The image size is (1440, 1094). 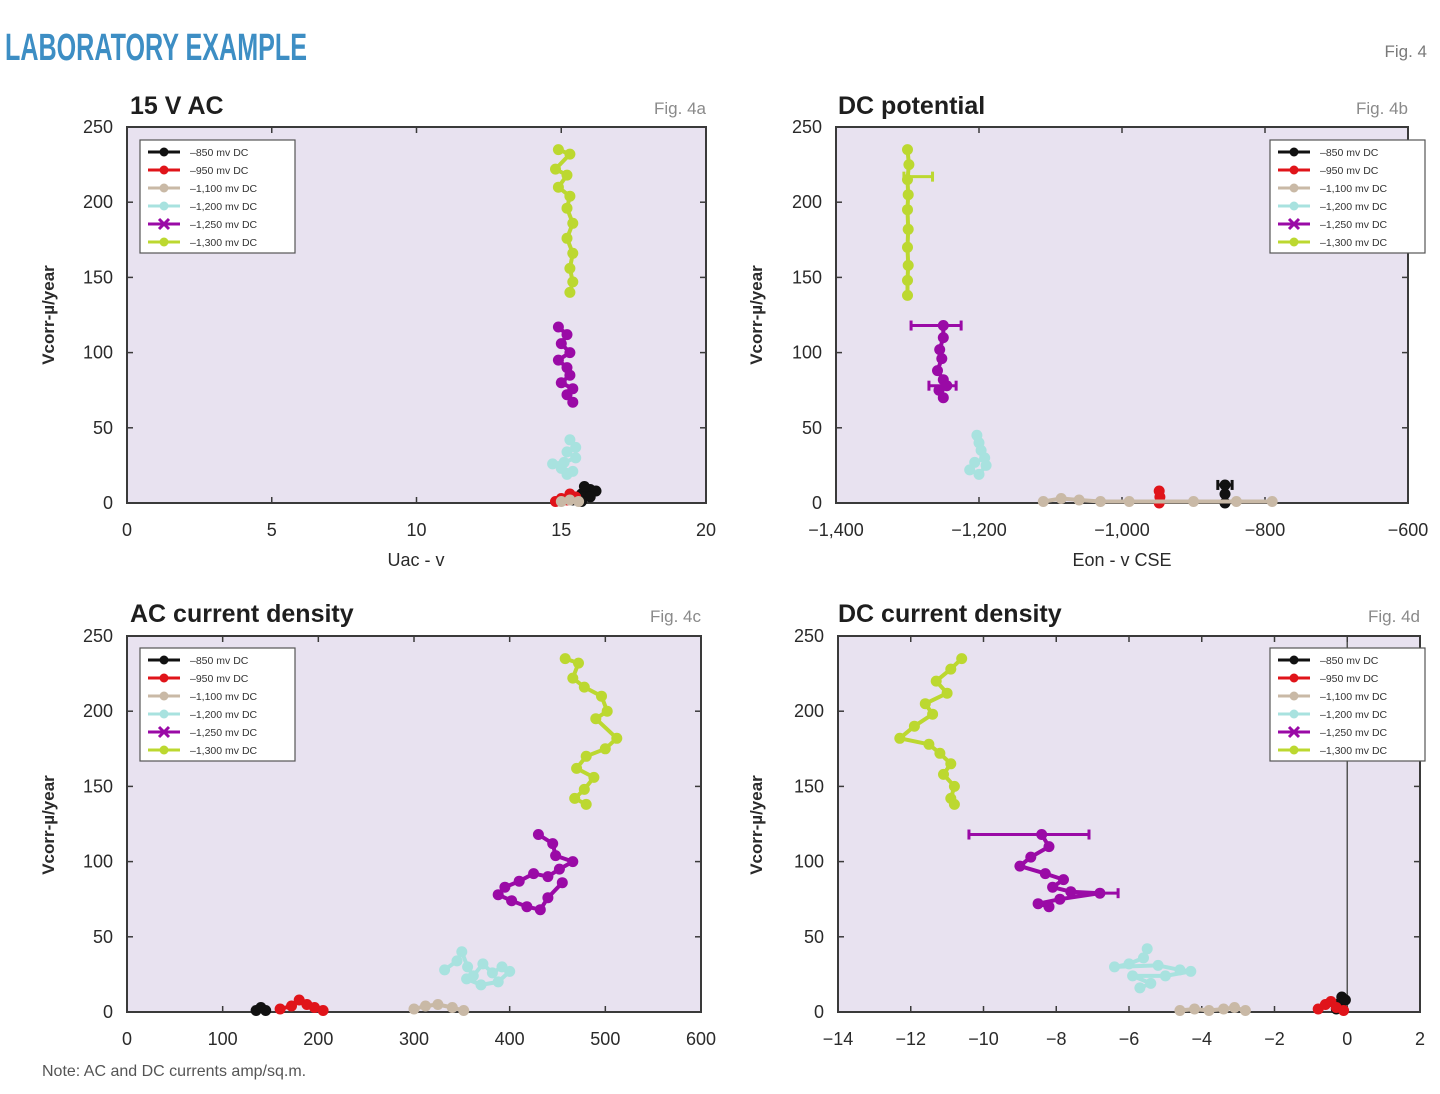 What do you see at coordinates (510, 1039) in the screenshot?
I see `x-tick-label: 400` at bounding box center [510, 1039].